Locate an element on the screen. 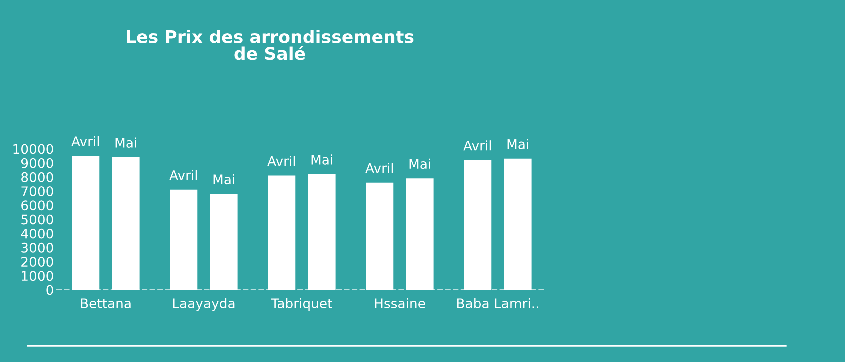 Image resolution: width=845 pixels, height=362 pixels. x-tick-label: Bettana is located at coordinates (106, 303).